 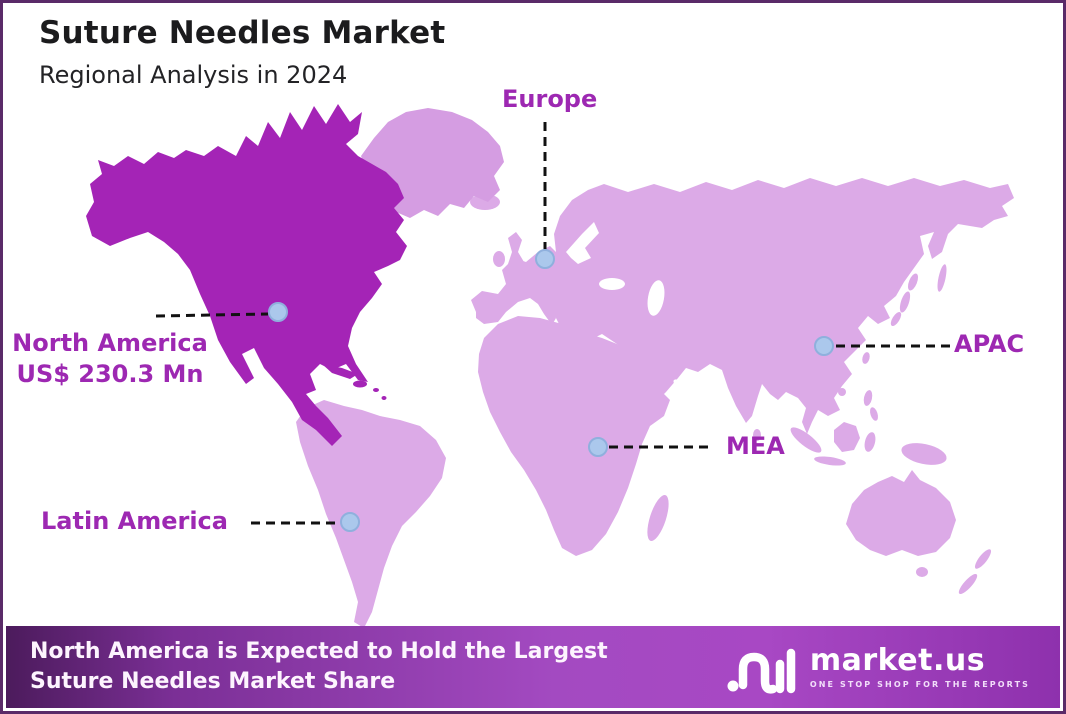 What do you see at coordinates (919, 684) in the screenshot?
I see `brand-tagline: ONE STOP SHOP FOR THE REPORTS` at bounding box center [919, 684].